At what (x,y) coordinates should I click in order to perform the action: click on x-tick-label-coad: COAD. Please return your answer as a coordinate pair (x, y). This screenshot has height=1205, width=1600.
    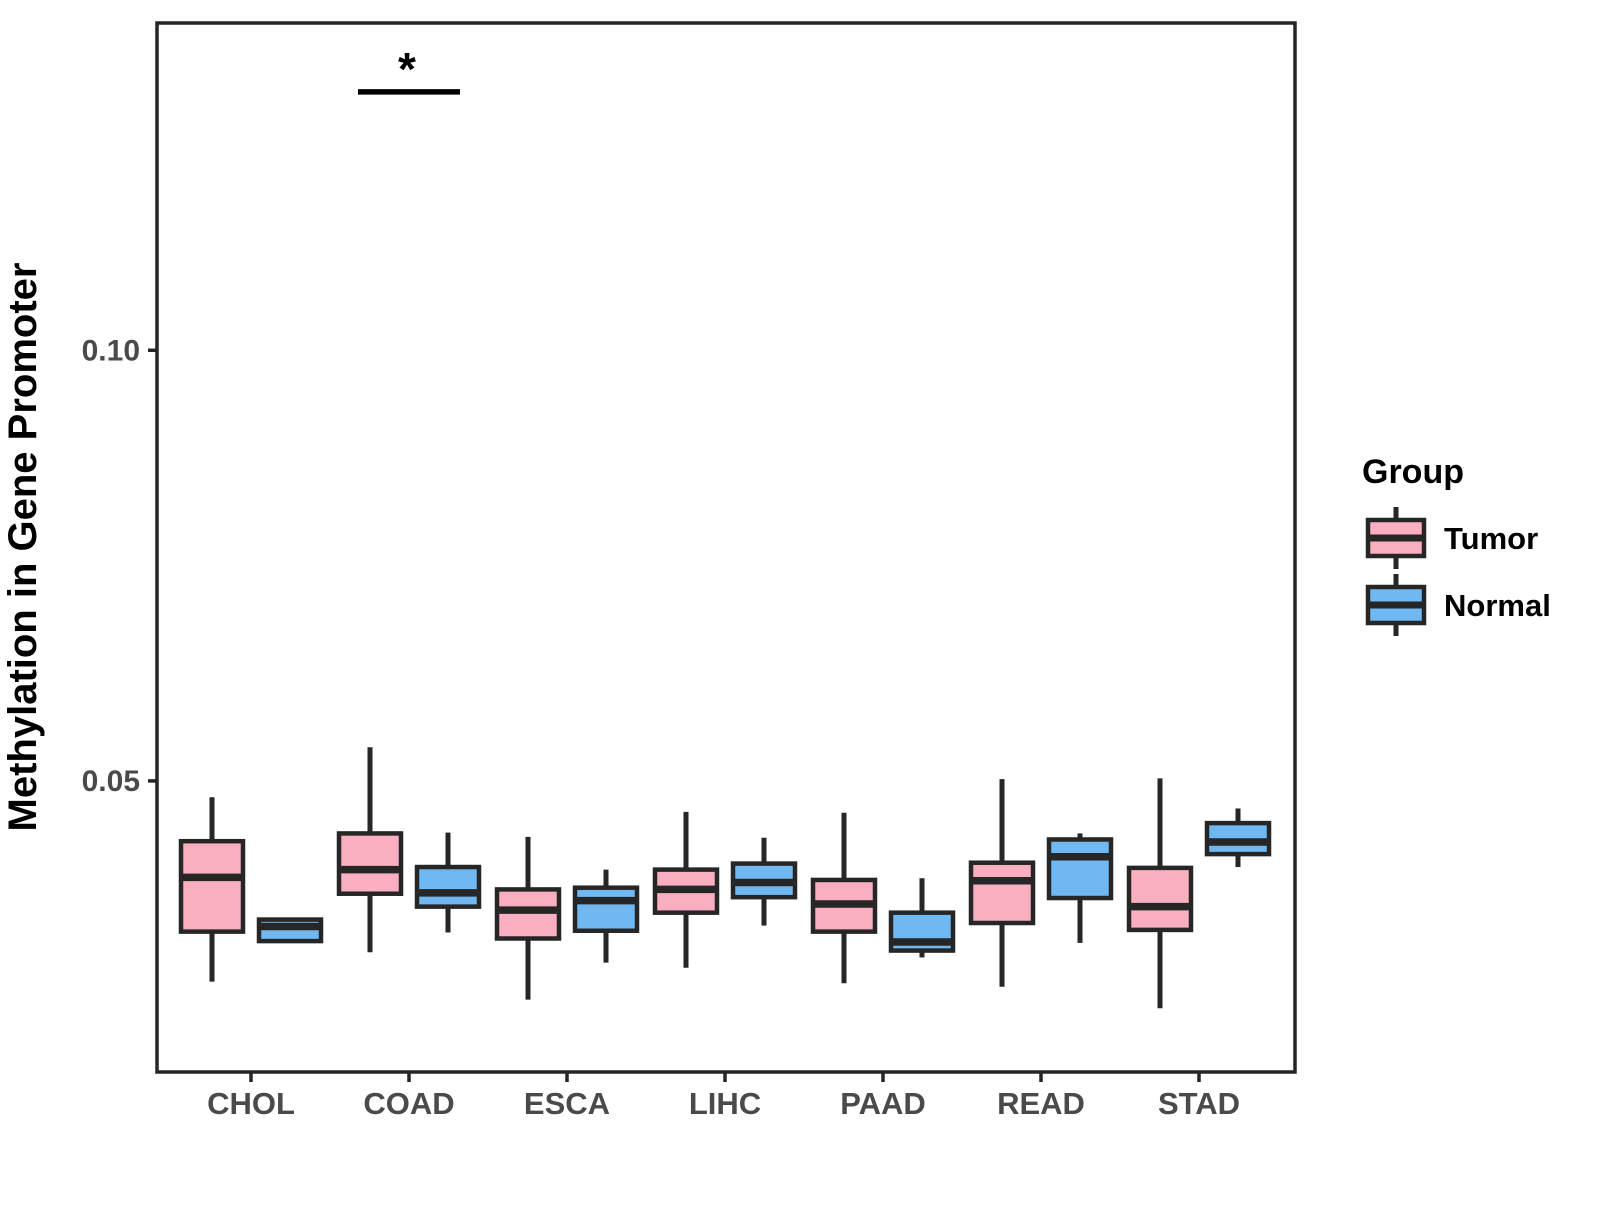
    Looking at the image, I should click on (408, 1103).